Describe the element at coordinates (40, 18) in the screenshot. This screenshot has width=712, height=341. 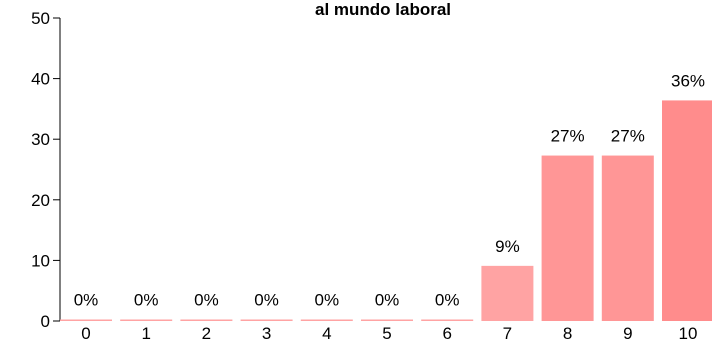
I see `y-tick-label: 50` at that location.